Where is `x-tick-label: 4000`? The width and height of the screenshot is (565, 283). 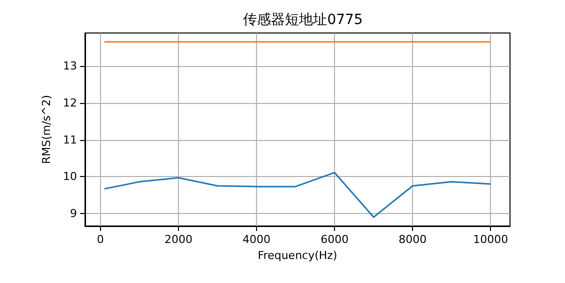
x-tick-label: 4000 is located at coordinates (256, 239).